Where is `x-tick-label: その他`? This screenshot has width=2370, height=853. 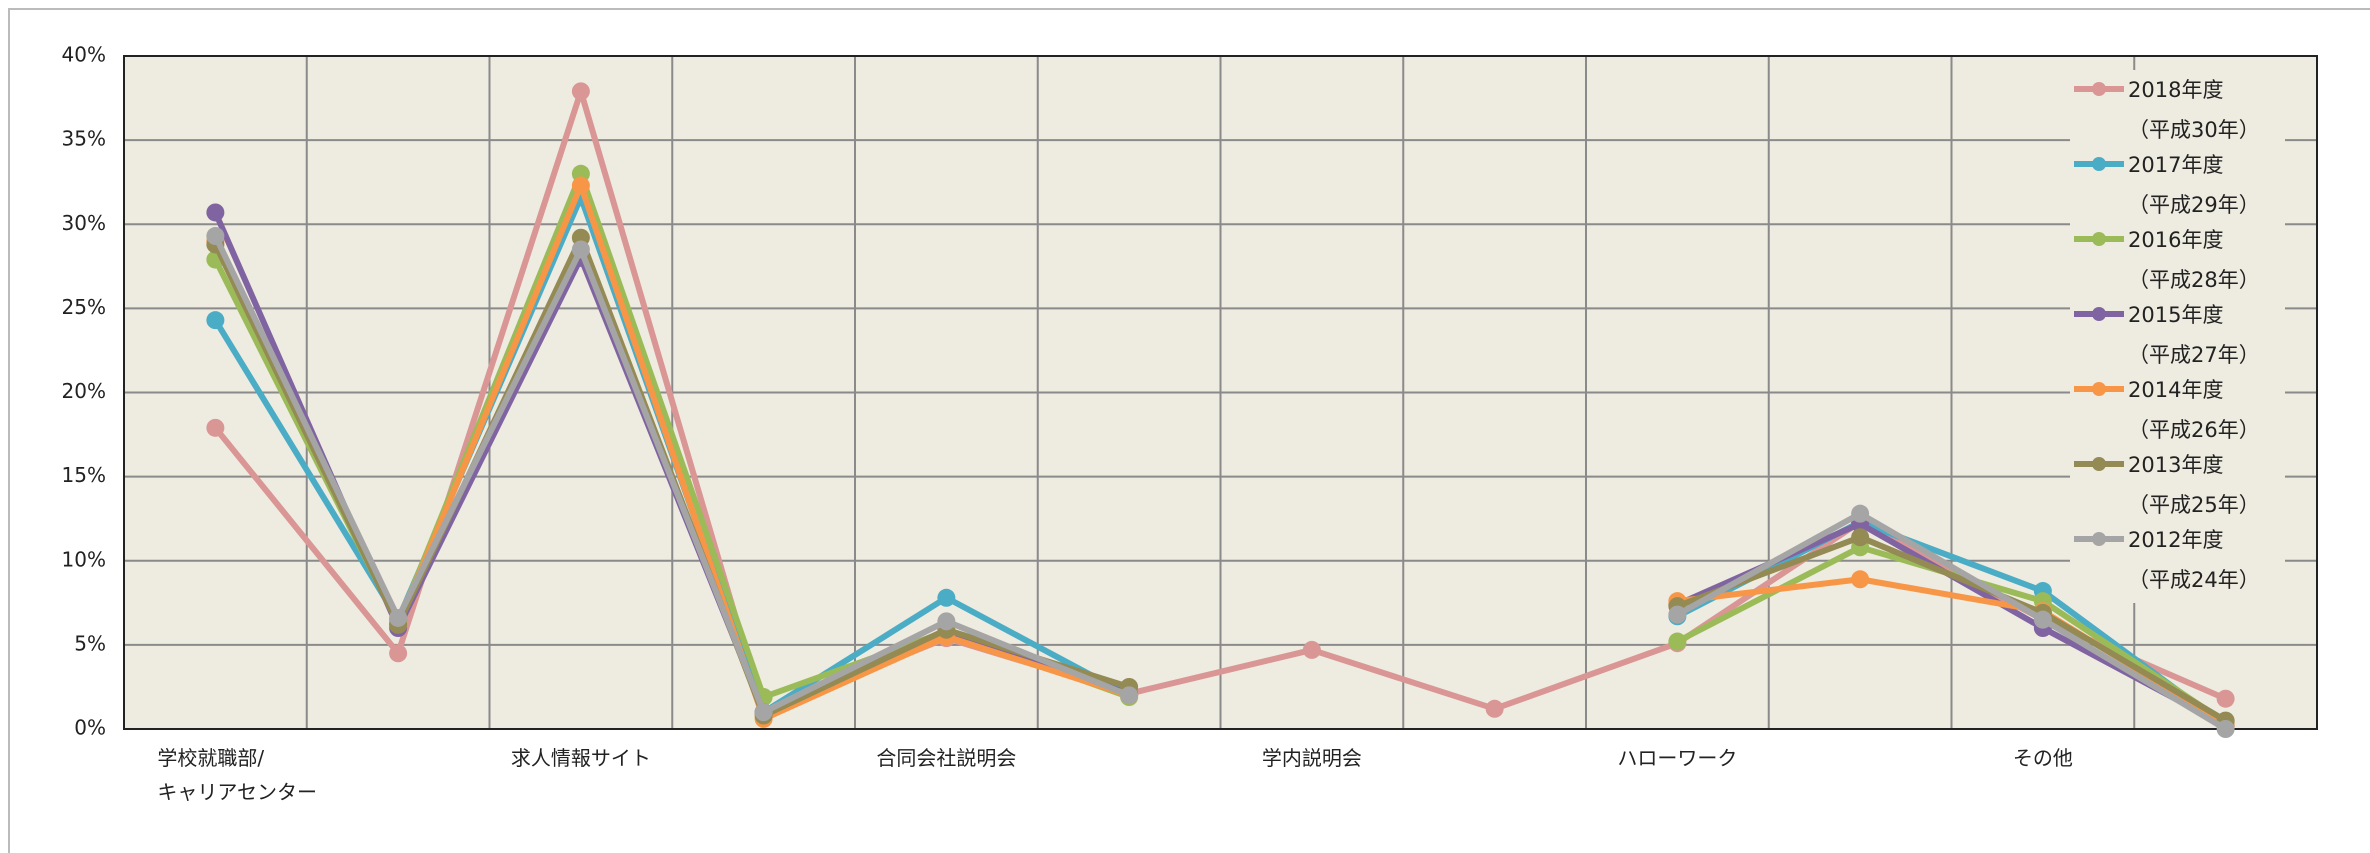
x-tick-label: その他 is located at coordinates (2042, 758).